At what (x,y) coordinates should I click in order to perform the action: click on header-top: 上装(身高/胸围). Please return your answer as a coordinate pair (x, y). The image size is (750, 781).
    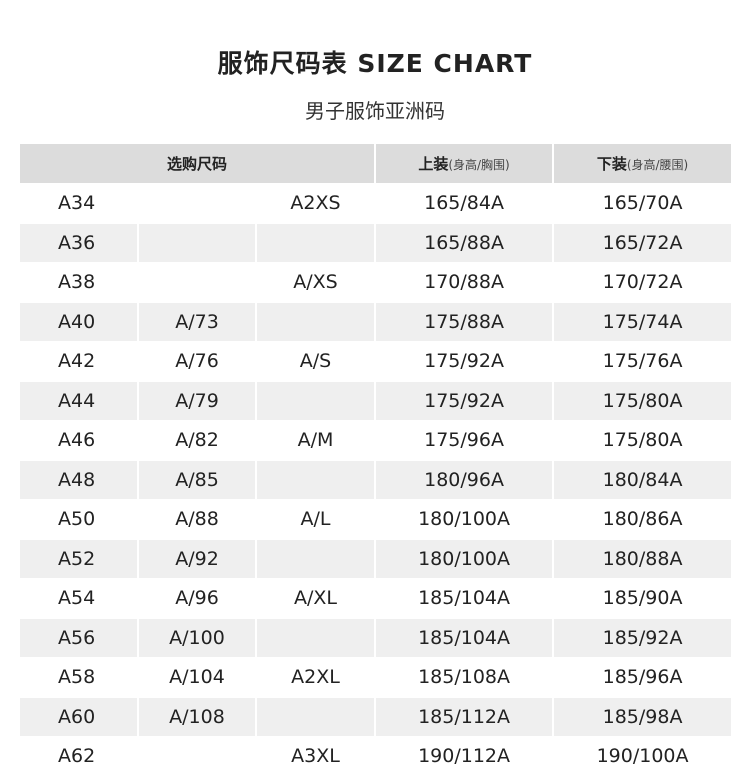
    Looking at the image, I should click on (465, 164).